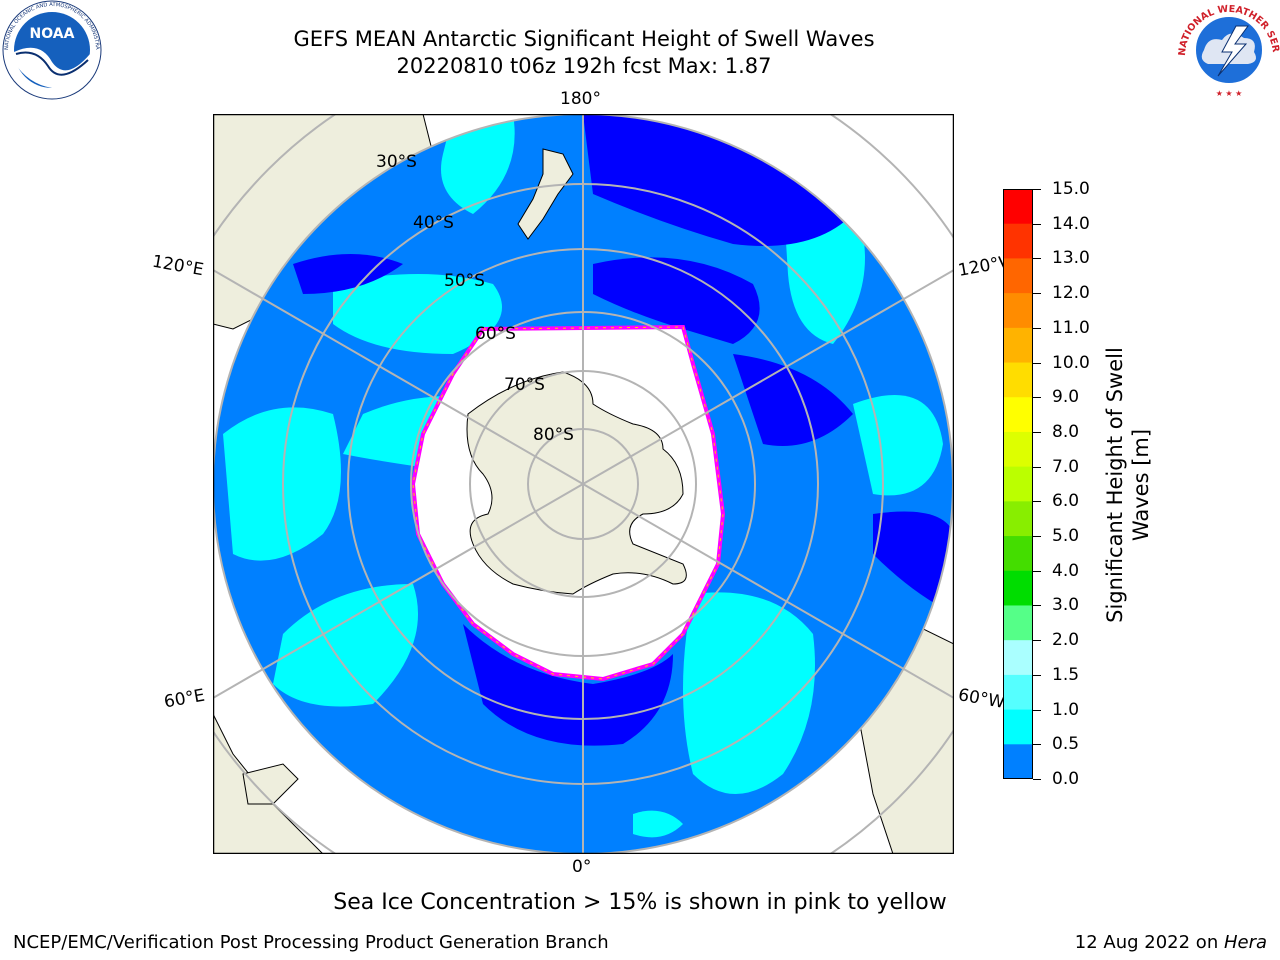 This screenshot has width=1280, height=960. What do you see at coordinates (576, 483) in the screenshot?
I see `land-antarctica` at bounding box center [576, 483].